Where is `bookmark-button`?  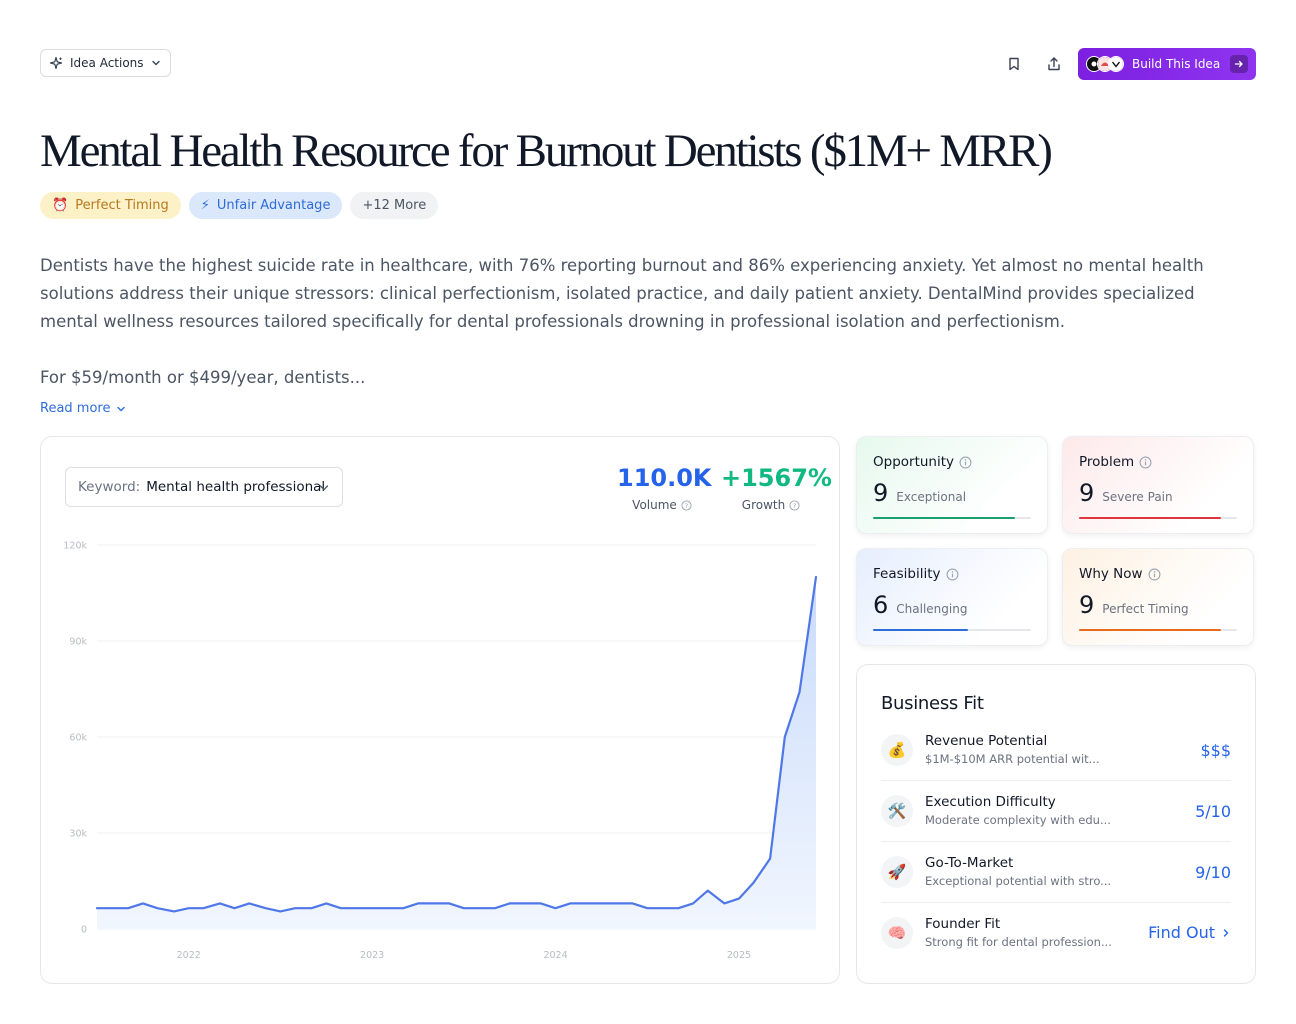 bookmark-button is located at coordinates (1014, 64).